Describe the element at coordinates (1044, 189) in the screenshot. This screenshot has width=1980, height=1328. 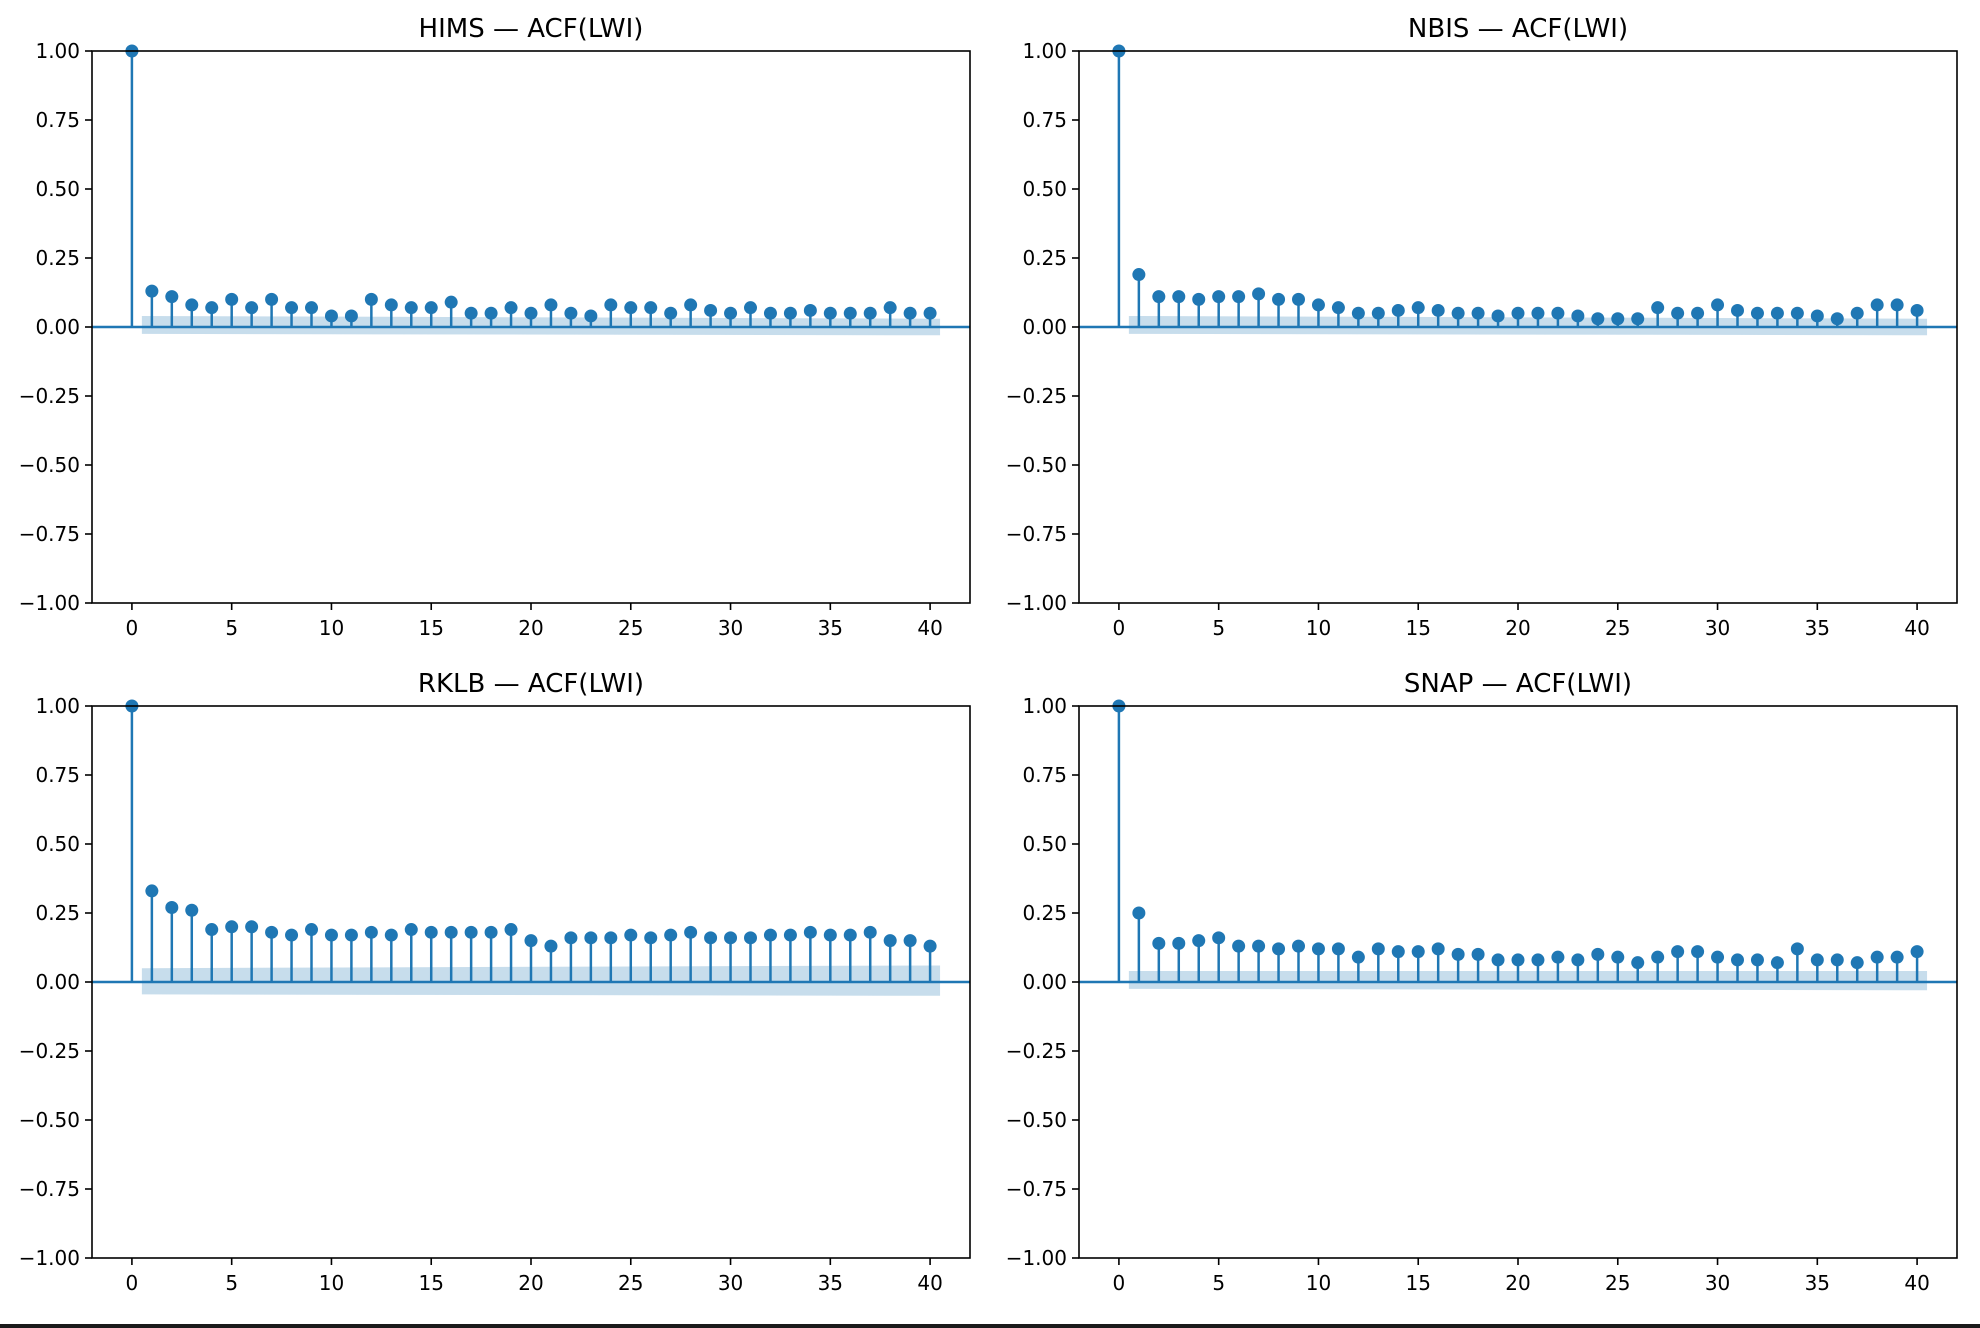
I see `y-tick-label: 0.50` at that location.